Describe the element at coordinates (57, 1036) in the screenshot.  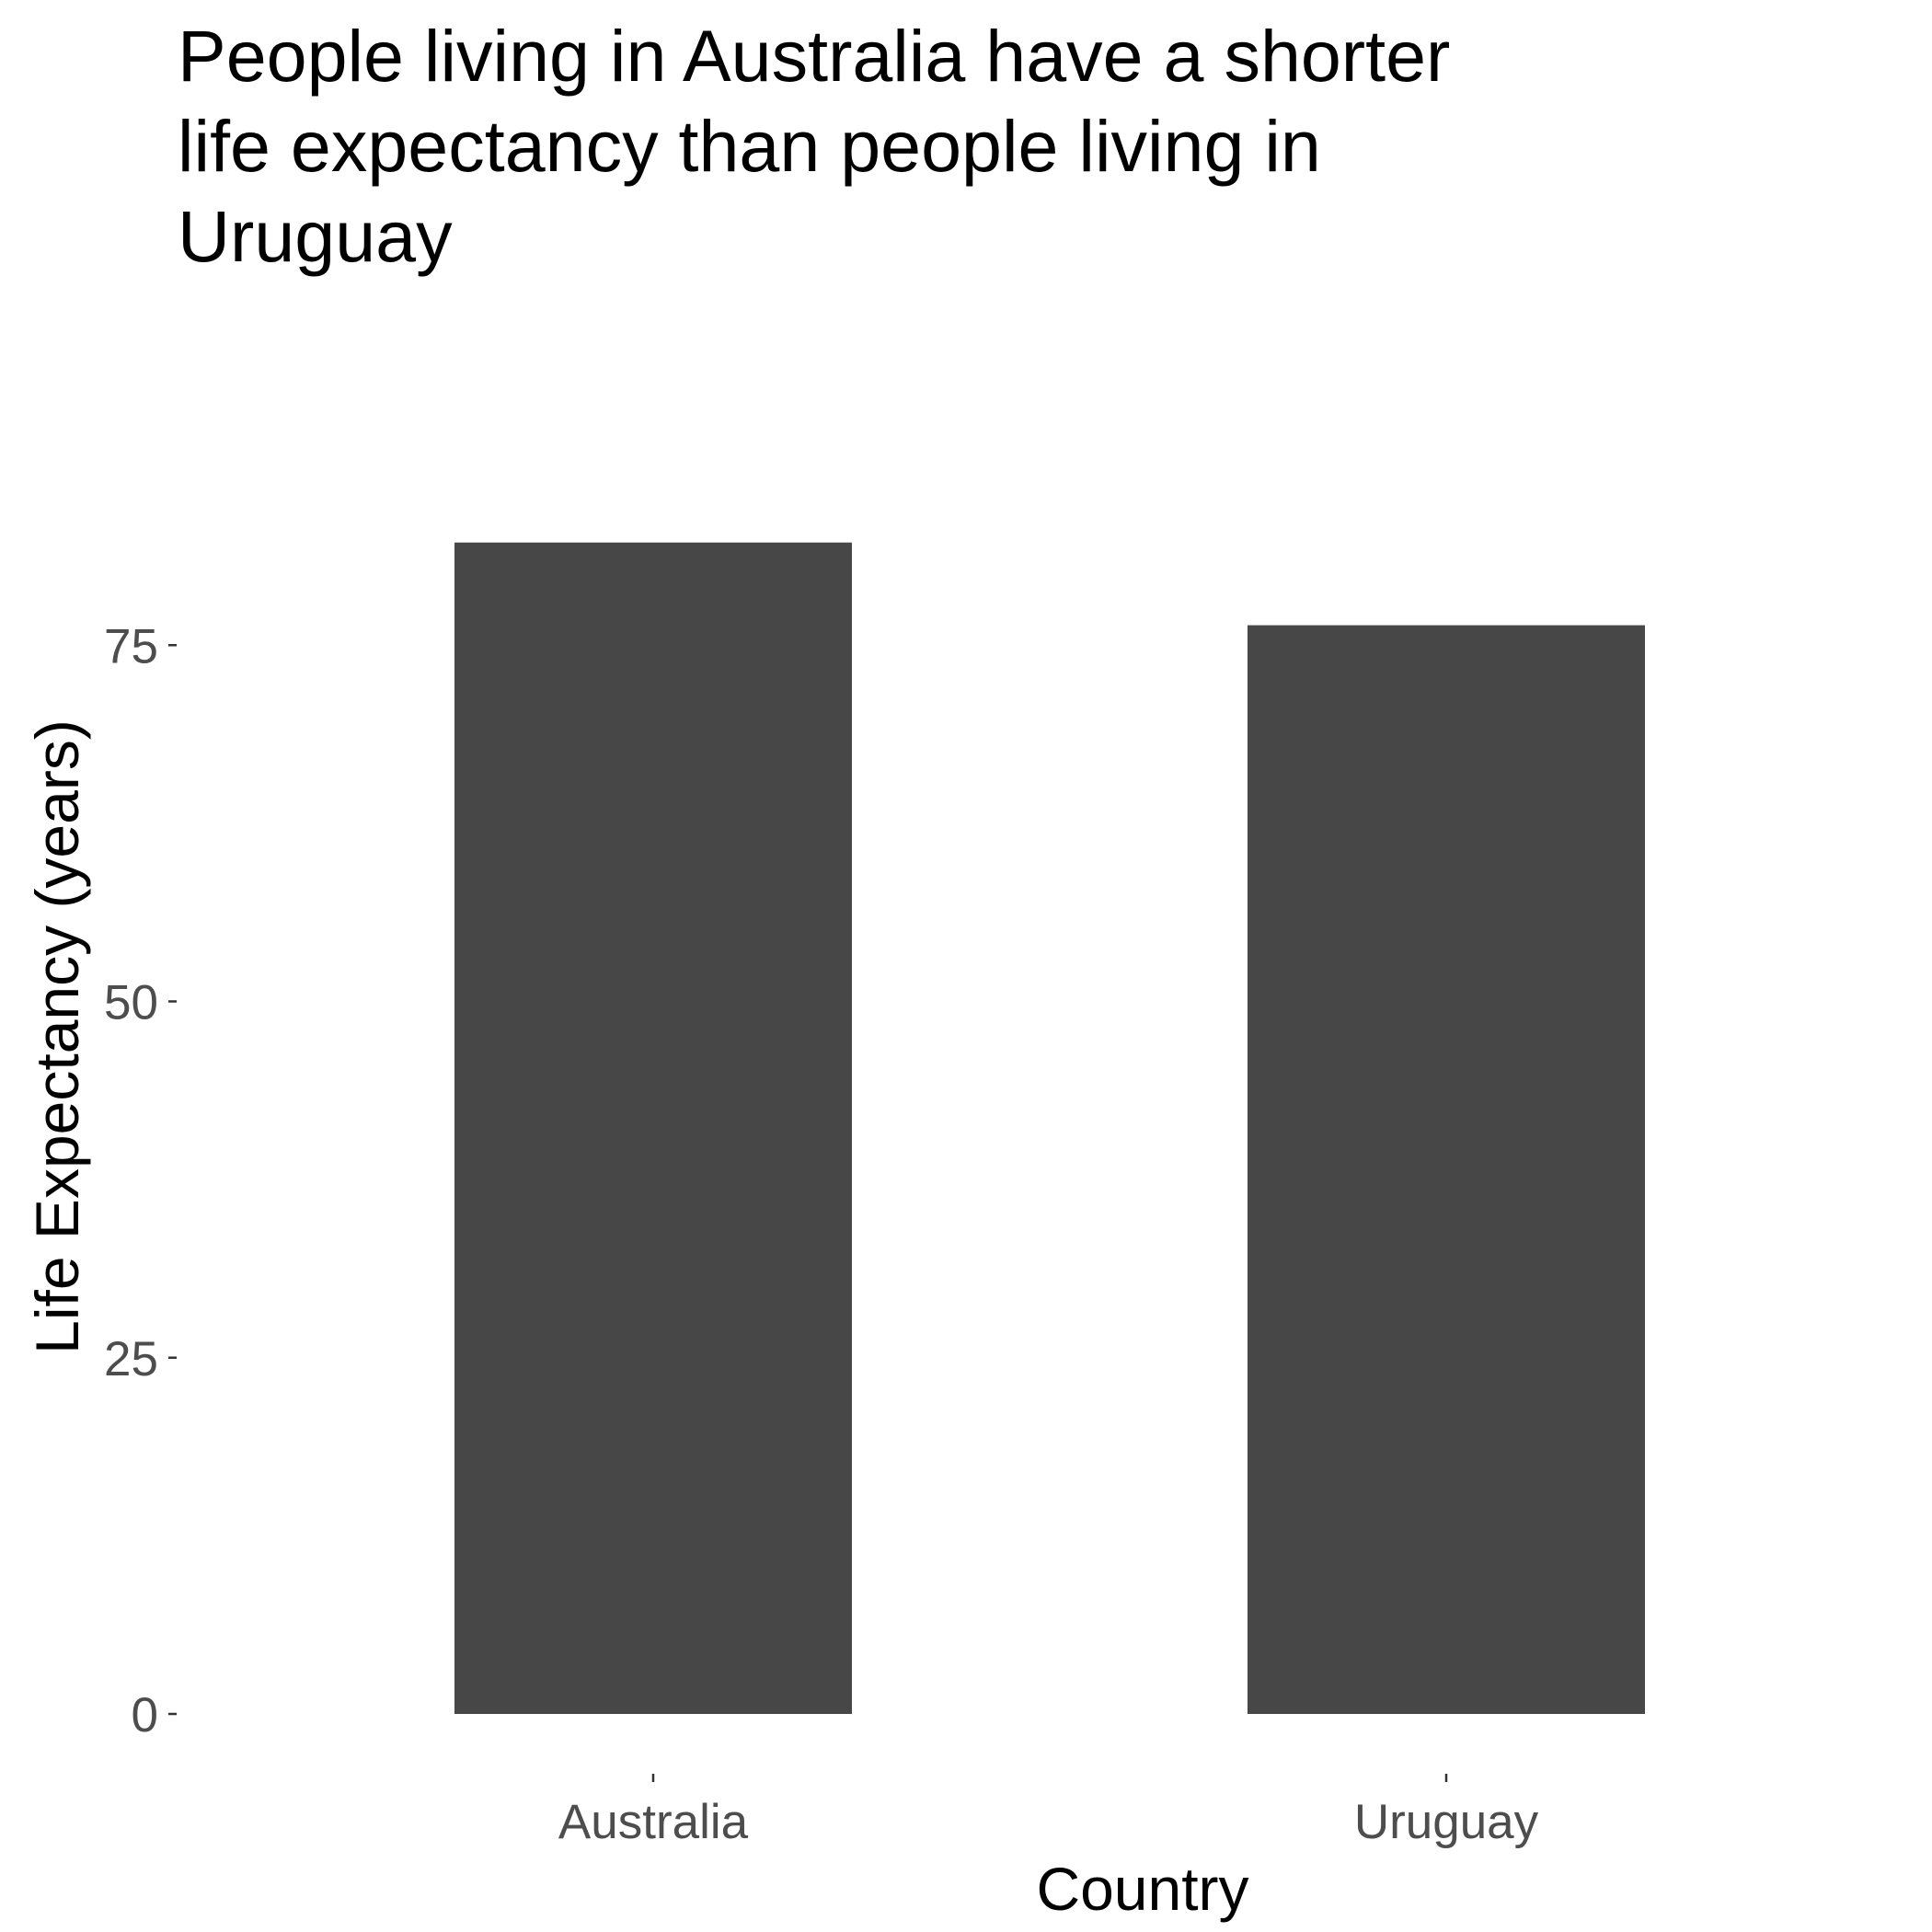
I see `y-axis-title: Life Expectancy (years)` at that location.